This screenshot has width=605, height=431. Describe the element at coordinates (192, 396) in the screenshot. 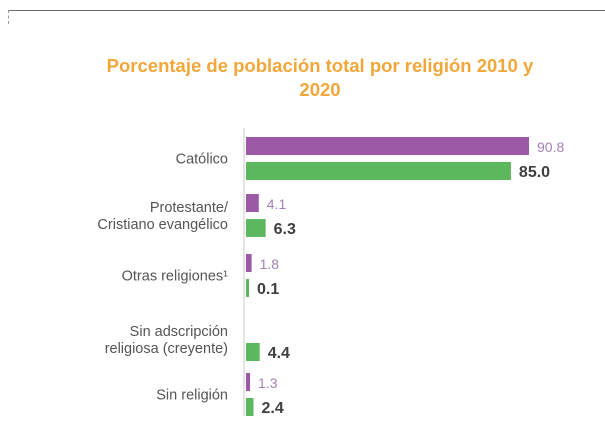

I see `category-label: Sin religión` at that location.